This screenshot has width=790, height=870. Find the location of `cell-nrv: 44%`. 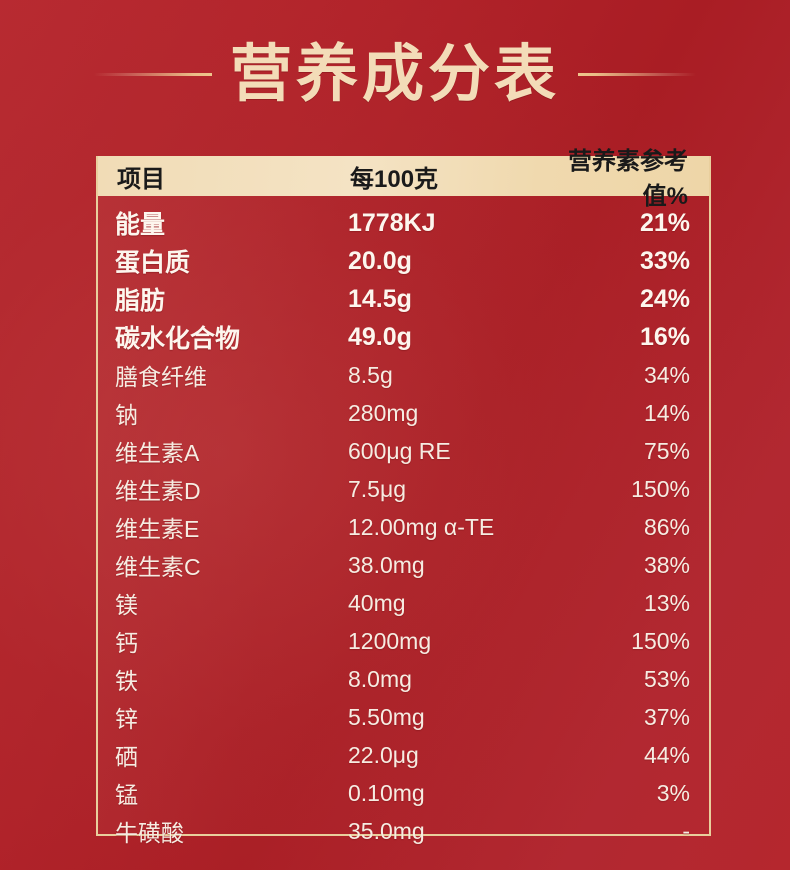

cell-nrv: 44% is located at coordinates (666, 754).